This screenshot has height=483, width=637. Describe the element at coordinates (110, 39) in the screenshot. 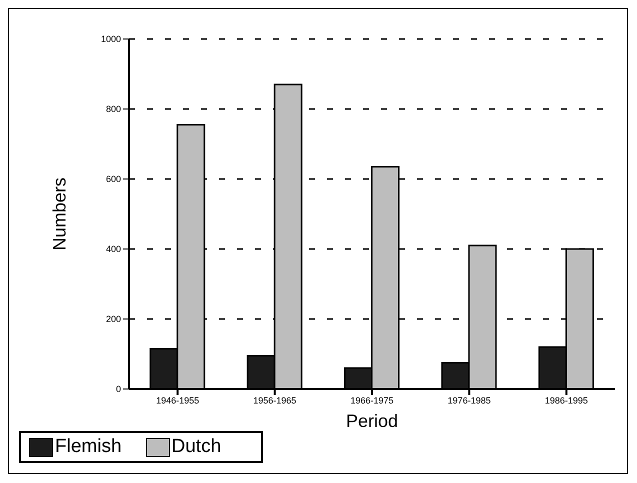

I see `y-tick-label: 1000` at that location.